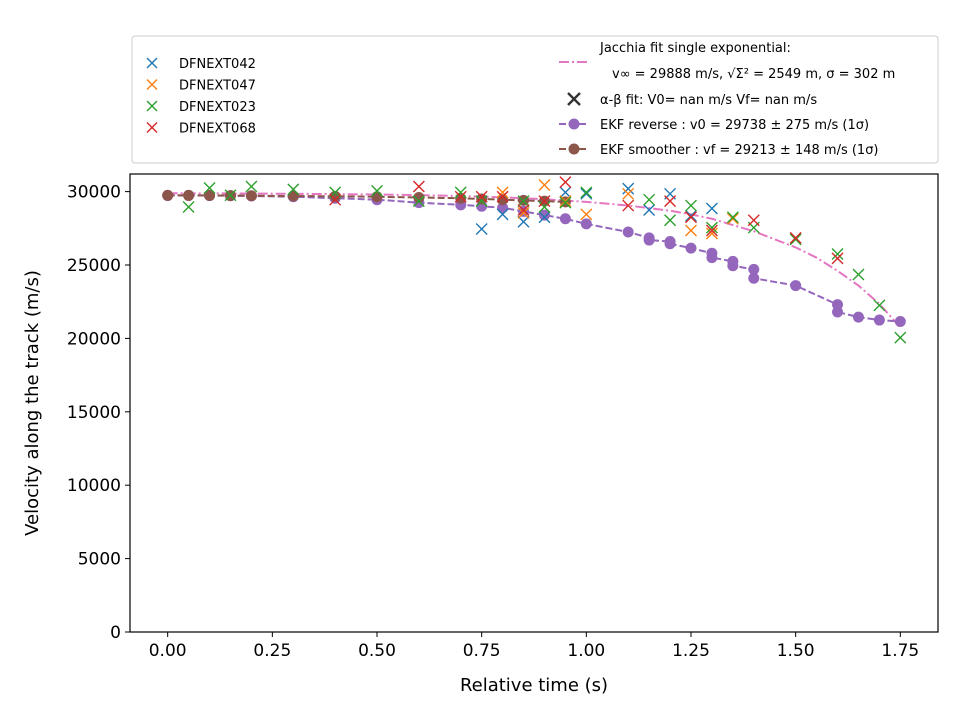 The width and height of the screenshot is (960, 720). I want to click on x-tick-label: 1.25, so click(691, 651).